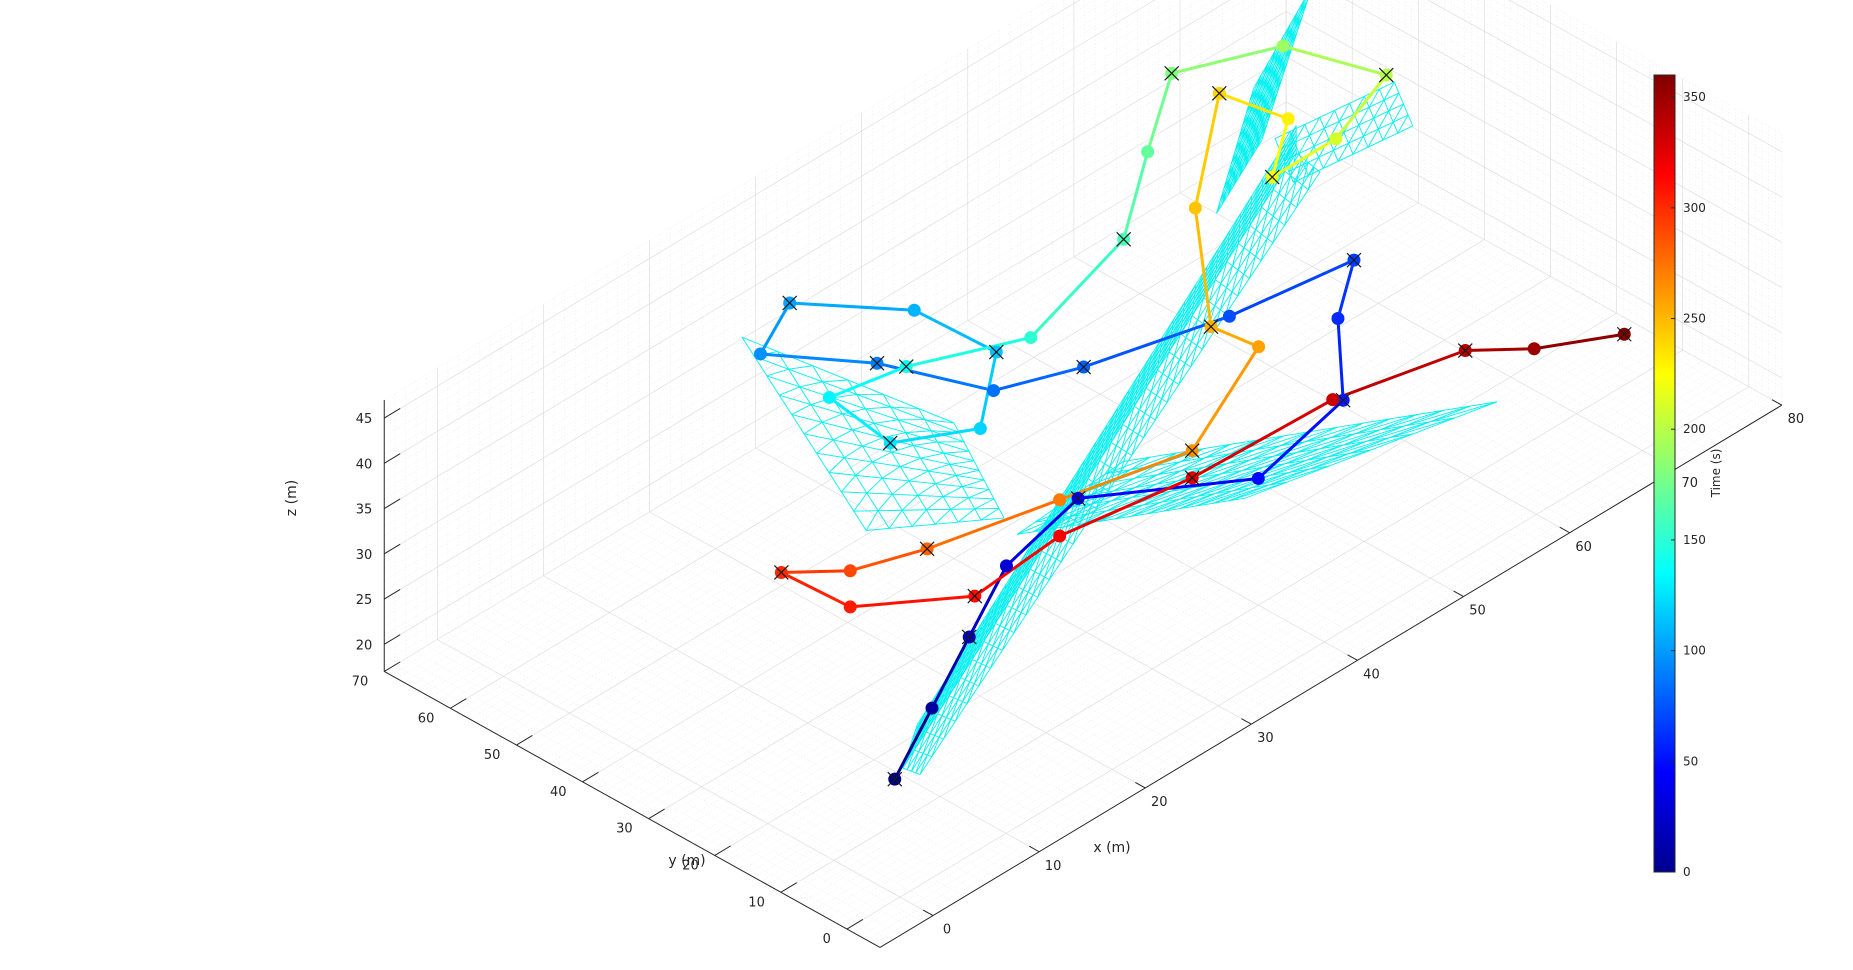 Image resolution: width=1853 pixels, height=970 pixels. What do you see at coordinates (756, 902) in the screenshot?
I see `y-tick-label: 10` at bounding box center [756, 902].